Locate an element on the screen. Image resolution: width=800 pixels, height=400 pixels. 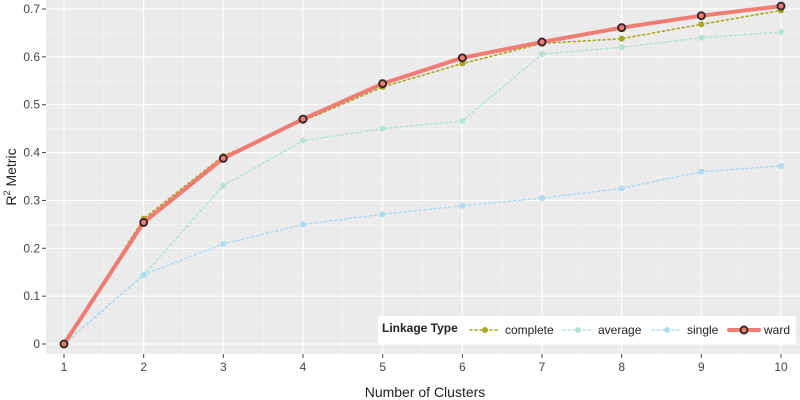
x-tick-label: 5 is located at coordinates (382, 367).